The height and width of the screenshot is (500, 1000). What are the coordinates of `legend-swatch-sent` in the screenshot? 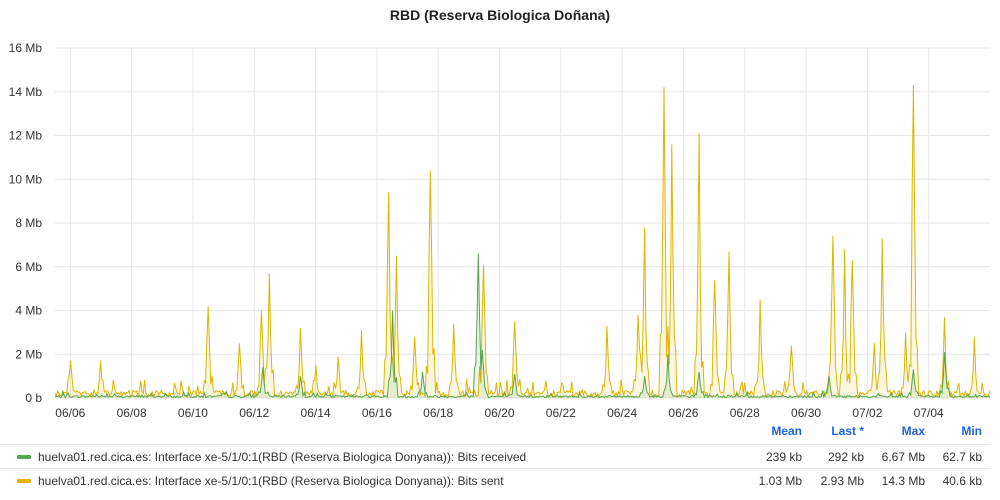 It's located at (24, 481).